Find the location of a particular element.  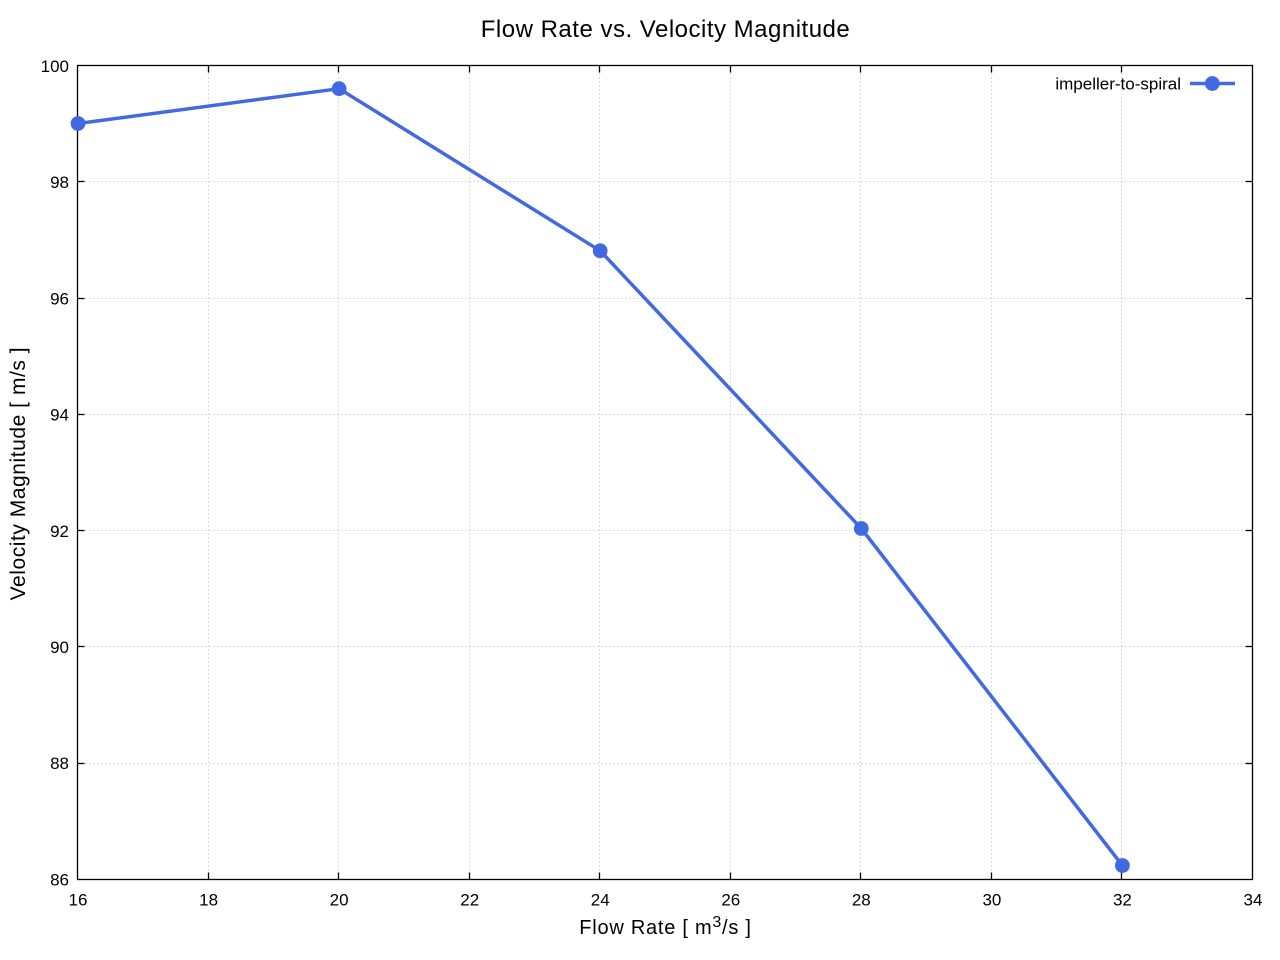

svg-text: 88 is located at coordinates (59, 763).